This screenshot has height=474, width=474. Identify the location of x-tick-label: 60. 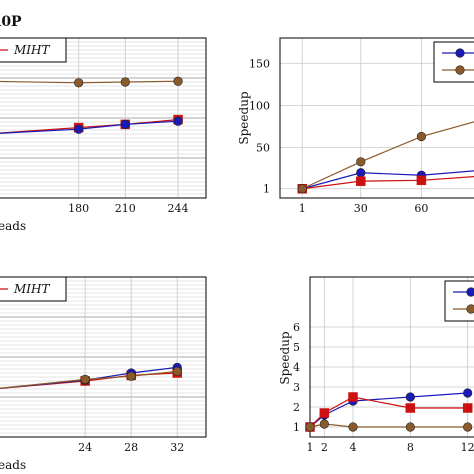
(421, 208).